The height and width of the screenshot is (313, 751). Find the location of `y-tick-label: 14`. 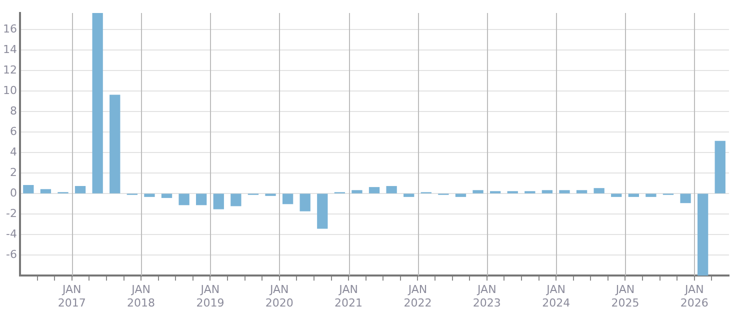

y-tick-label: 14 is located at coordinates (9, 49).